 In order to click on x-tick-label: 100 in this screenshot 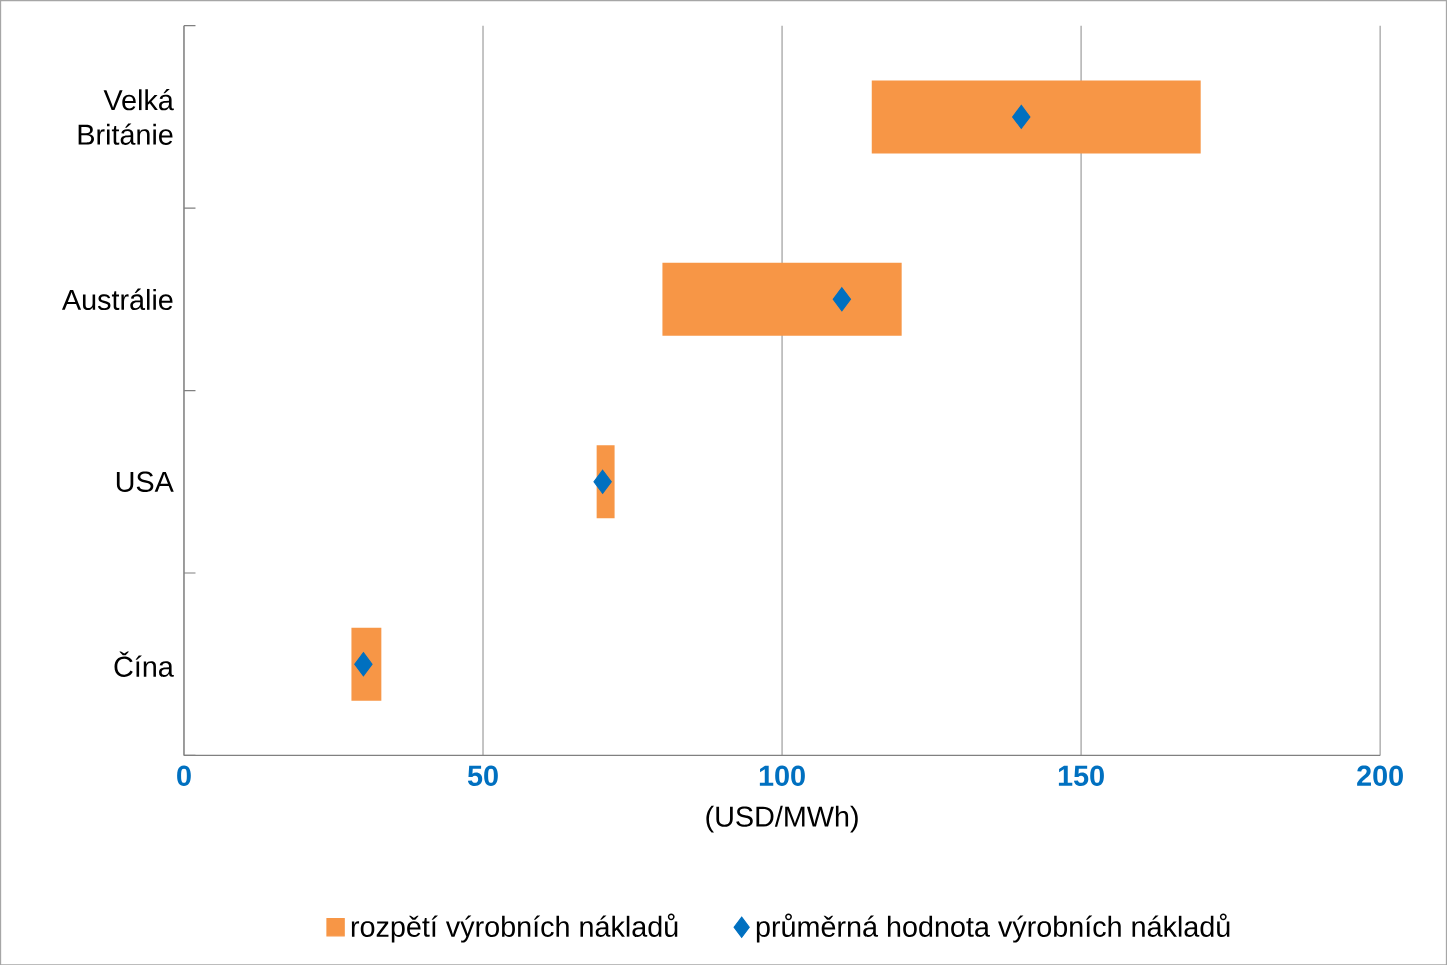, I will do `click(782, 775)`.